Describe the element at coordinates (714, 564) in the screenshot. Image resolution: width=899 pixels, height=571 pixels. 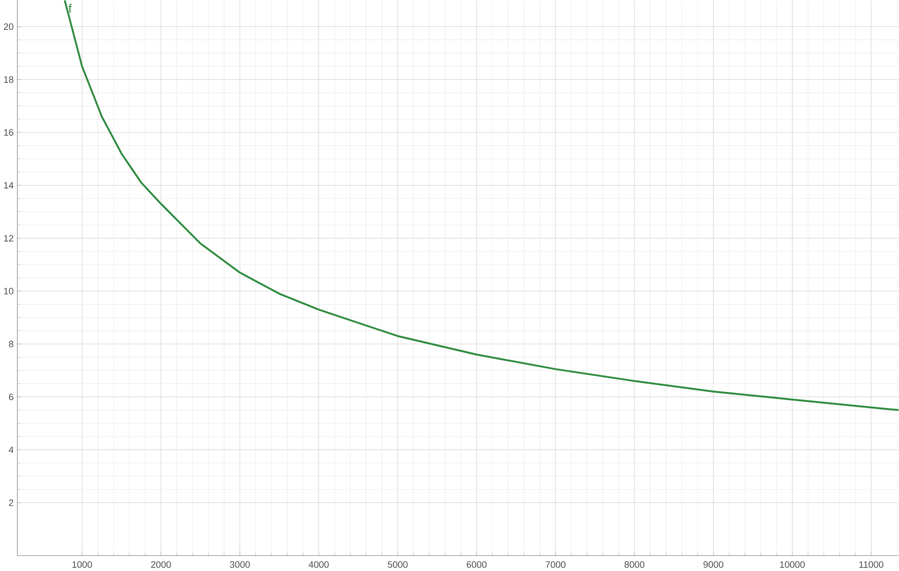
I see `x-tick-label: 9000` at that location.